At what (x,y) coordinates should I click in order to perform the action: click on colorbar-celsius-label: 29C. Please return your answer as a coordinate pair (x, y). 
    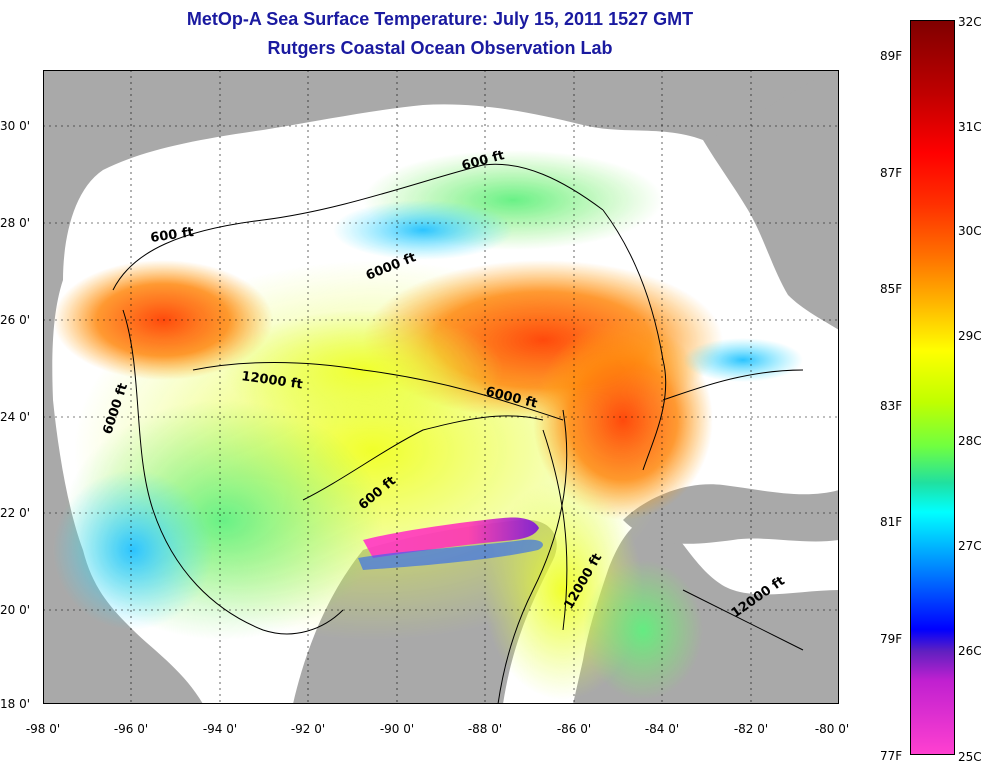
    Looking at the image, I should click on (970, 336).